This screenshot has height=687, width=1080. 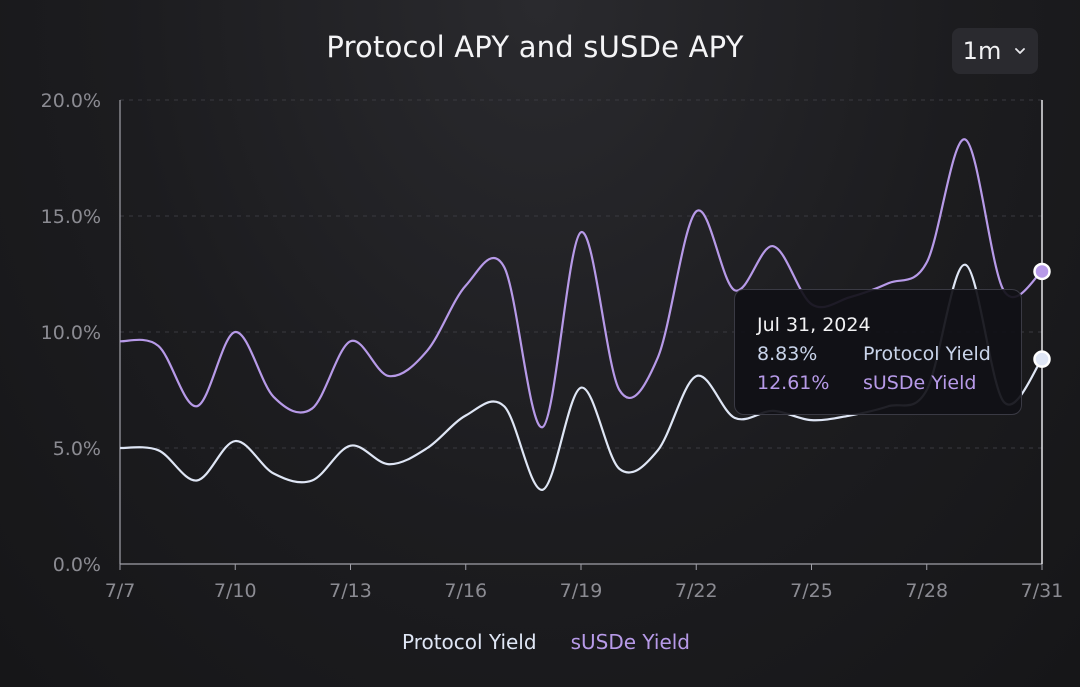 I want to click on hover-points, so click(x=1042, y=315).